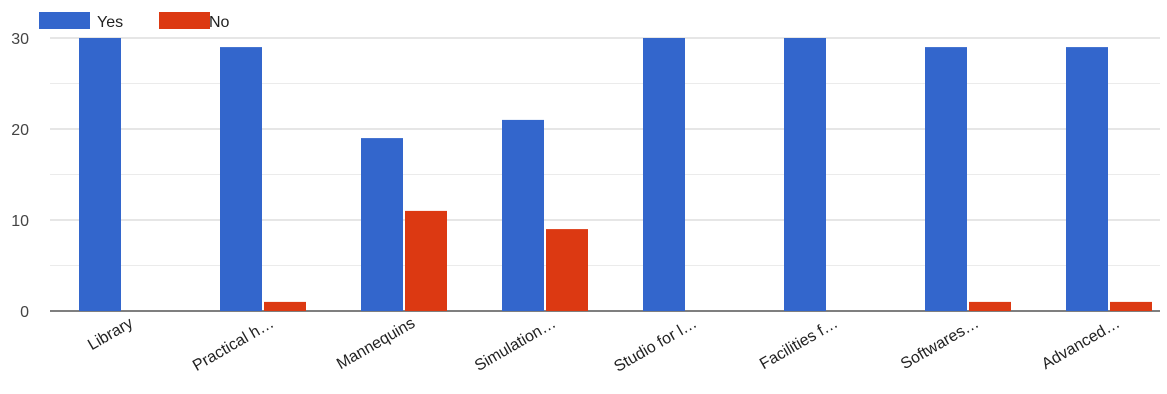  I want to click on legend-label-yes: Yes, so click(110, 22).